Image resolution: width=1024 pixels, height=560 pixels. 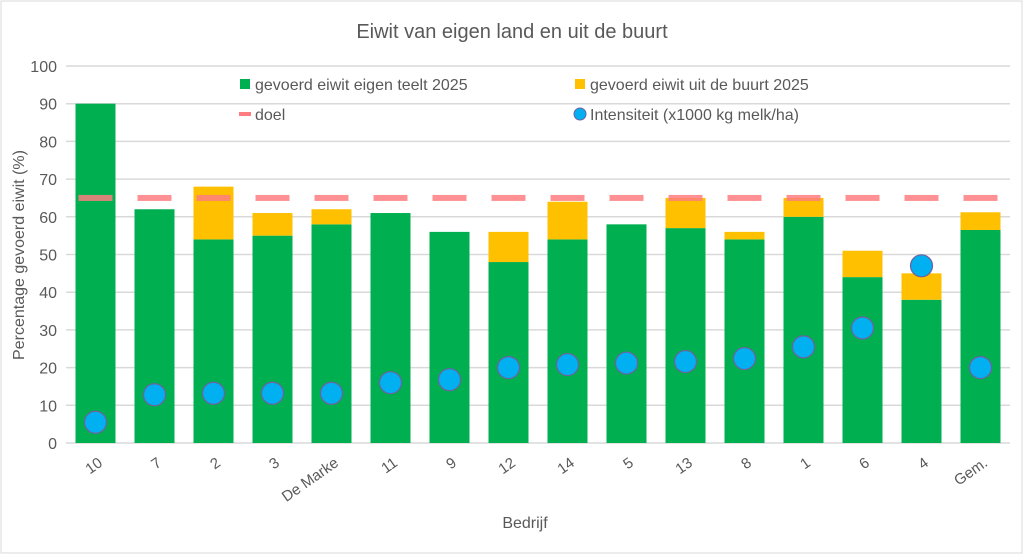 What do you see at coordinates (93, 465) in the screenshot?
I see `x-tick-label: 10` at bounding box center [93, 465].